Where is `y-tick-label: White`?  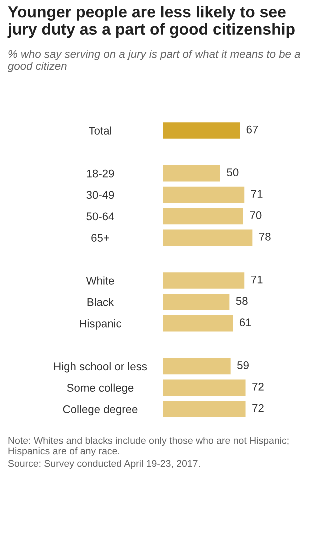
y-tick-label: White is located at coordinates (100, 280).